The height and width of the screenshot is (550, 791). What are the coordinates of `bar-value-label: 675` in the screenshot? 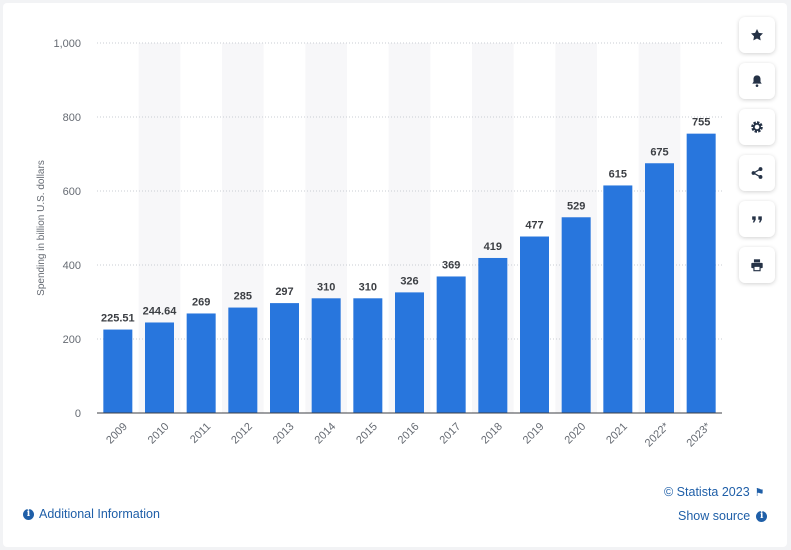 It's located at (659, 152).